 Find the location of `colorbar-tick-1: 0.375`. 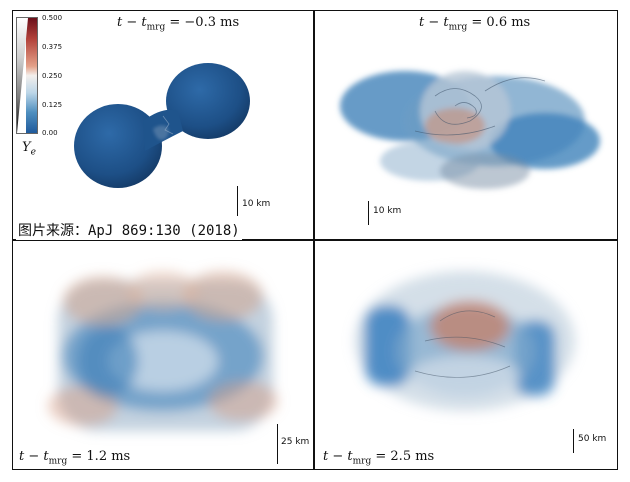

colorbar-tick-1: 0.375 is located at coordinates (52, 47).